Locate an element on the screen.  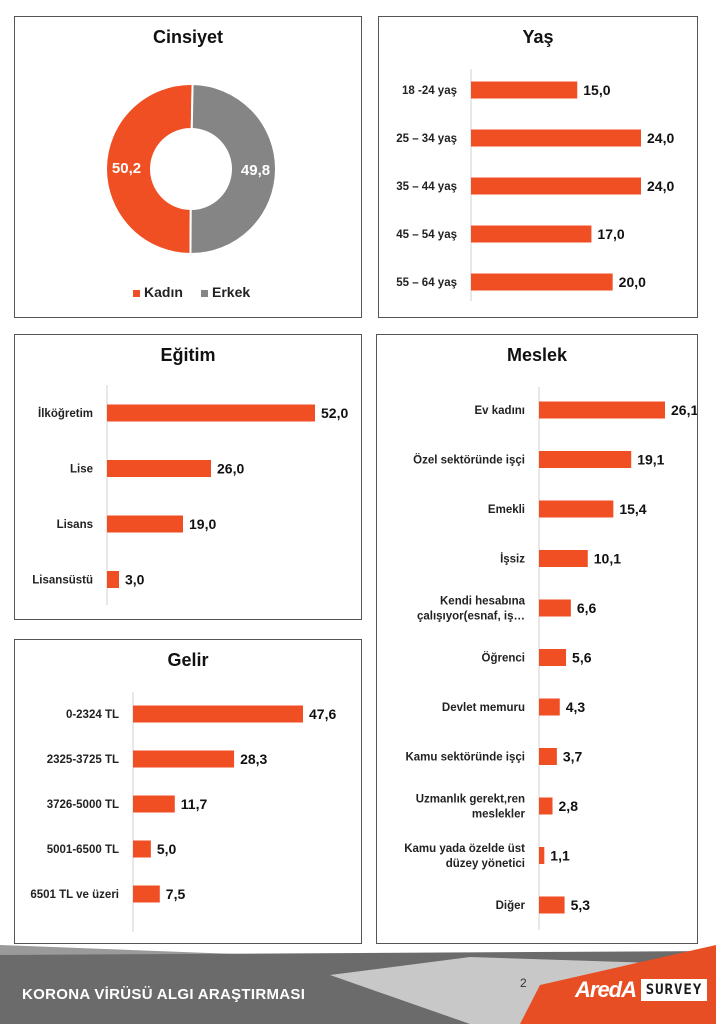
legend-label: Kadın is located at coordinates (163, 292).